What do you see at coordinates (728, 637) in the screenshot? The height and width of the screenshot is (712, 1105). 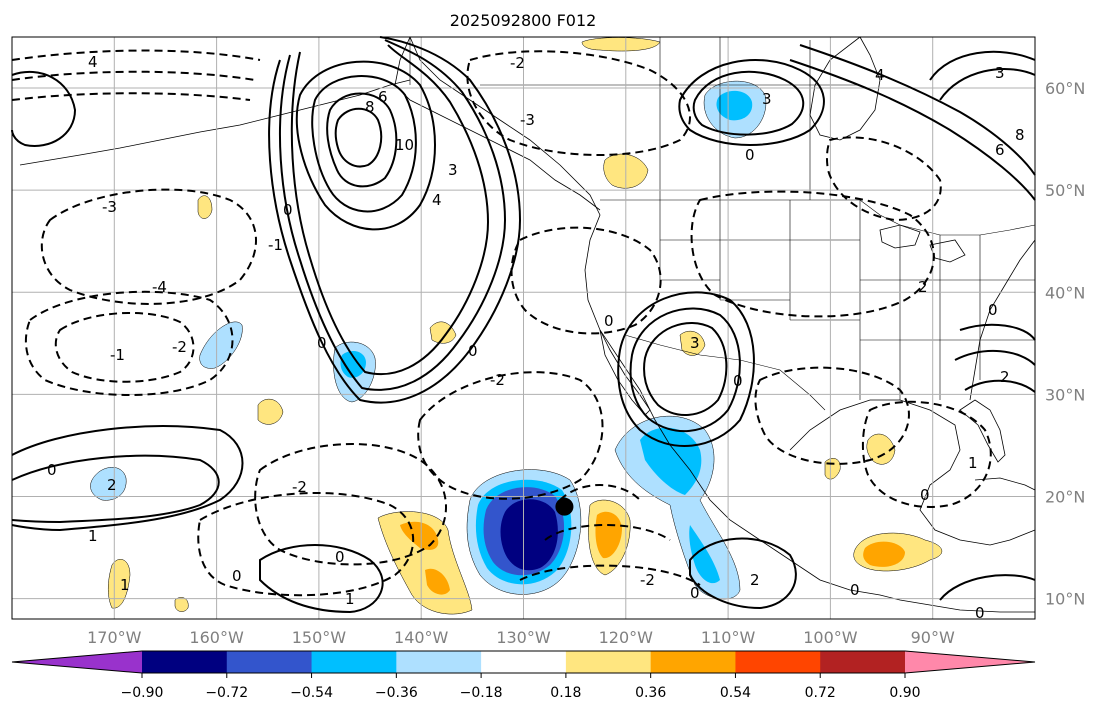 I see `longitude-label: 110°W` at bounding box center [728, 637].